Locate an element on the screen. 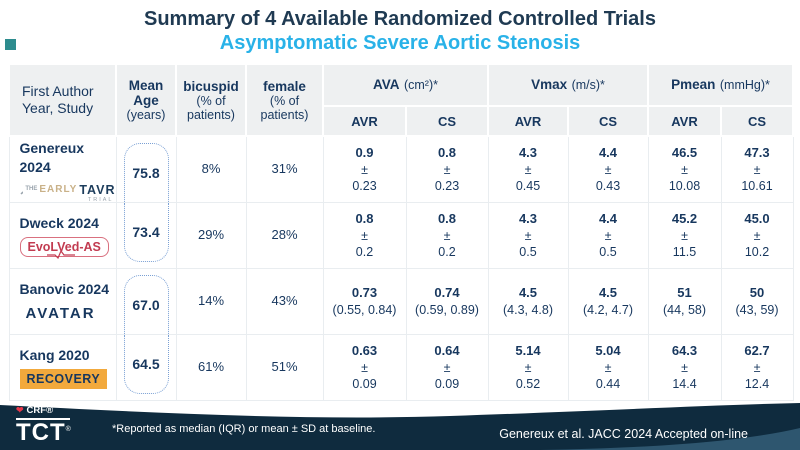 The image size is (800, 450). tct-crf-logo: ❤ CRF® TCT® is located at coordinates (44, 425).